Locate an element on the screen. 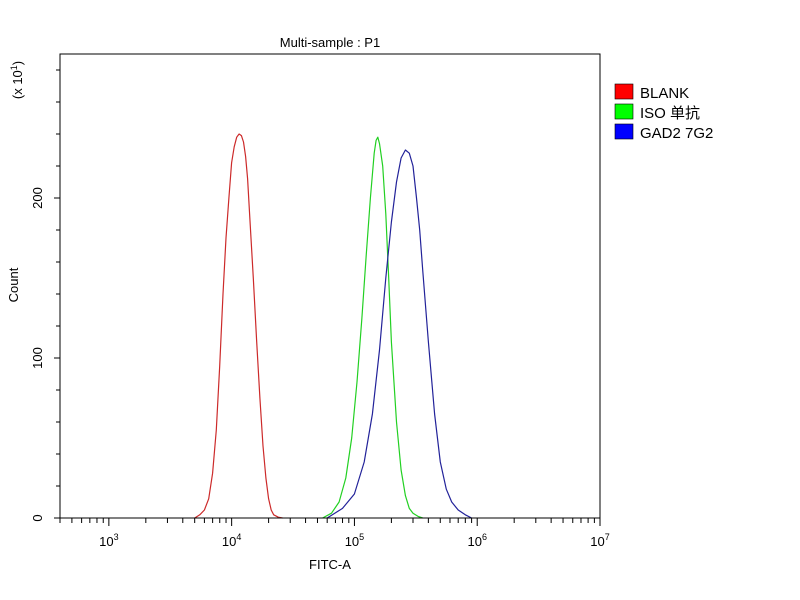 The width and height of the screenshot is (800, 600). y-axis-ticks: 0 100 200 is located at coordinates (45, 295).